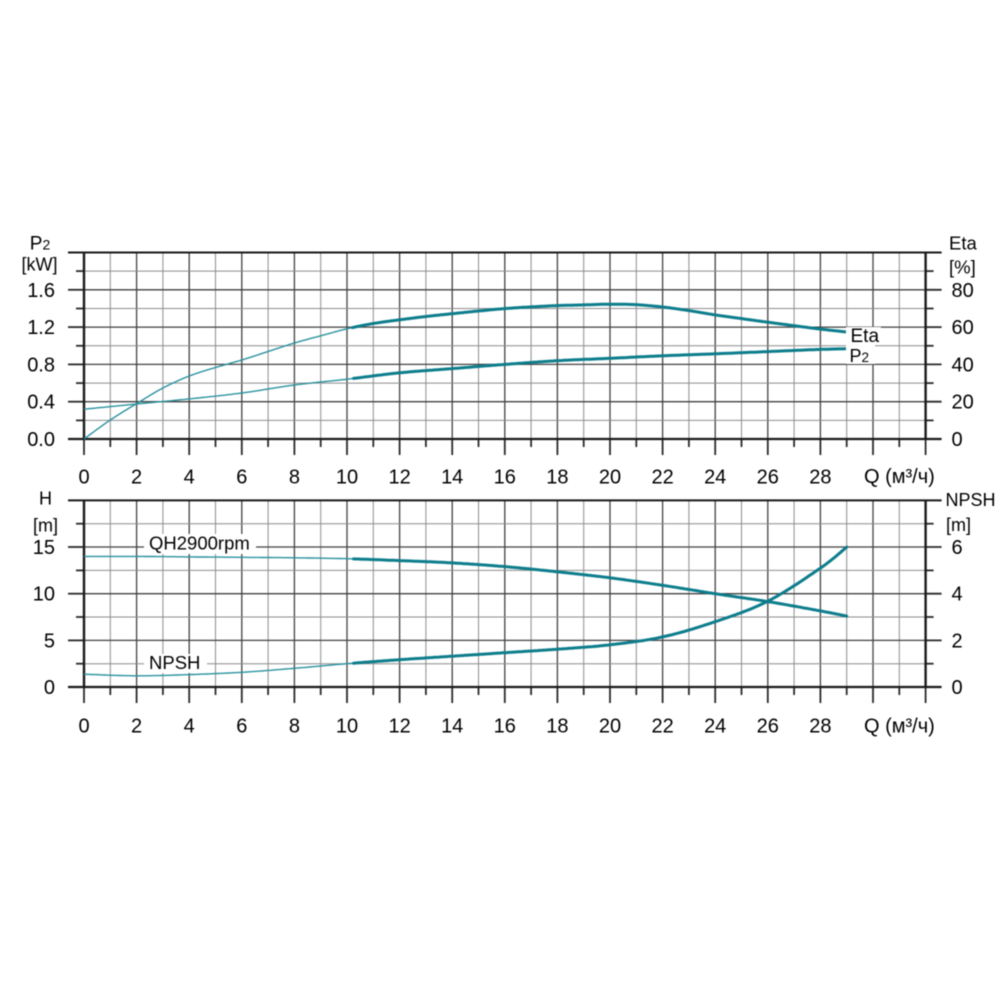 This screenshot has height=1000, width=1000. I want to click on svg-text: 1.6, so click(41, 291).